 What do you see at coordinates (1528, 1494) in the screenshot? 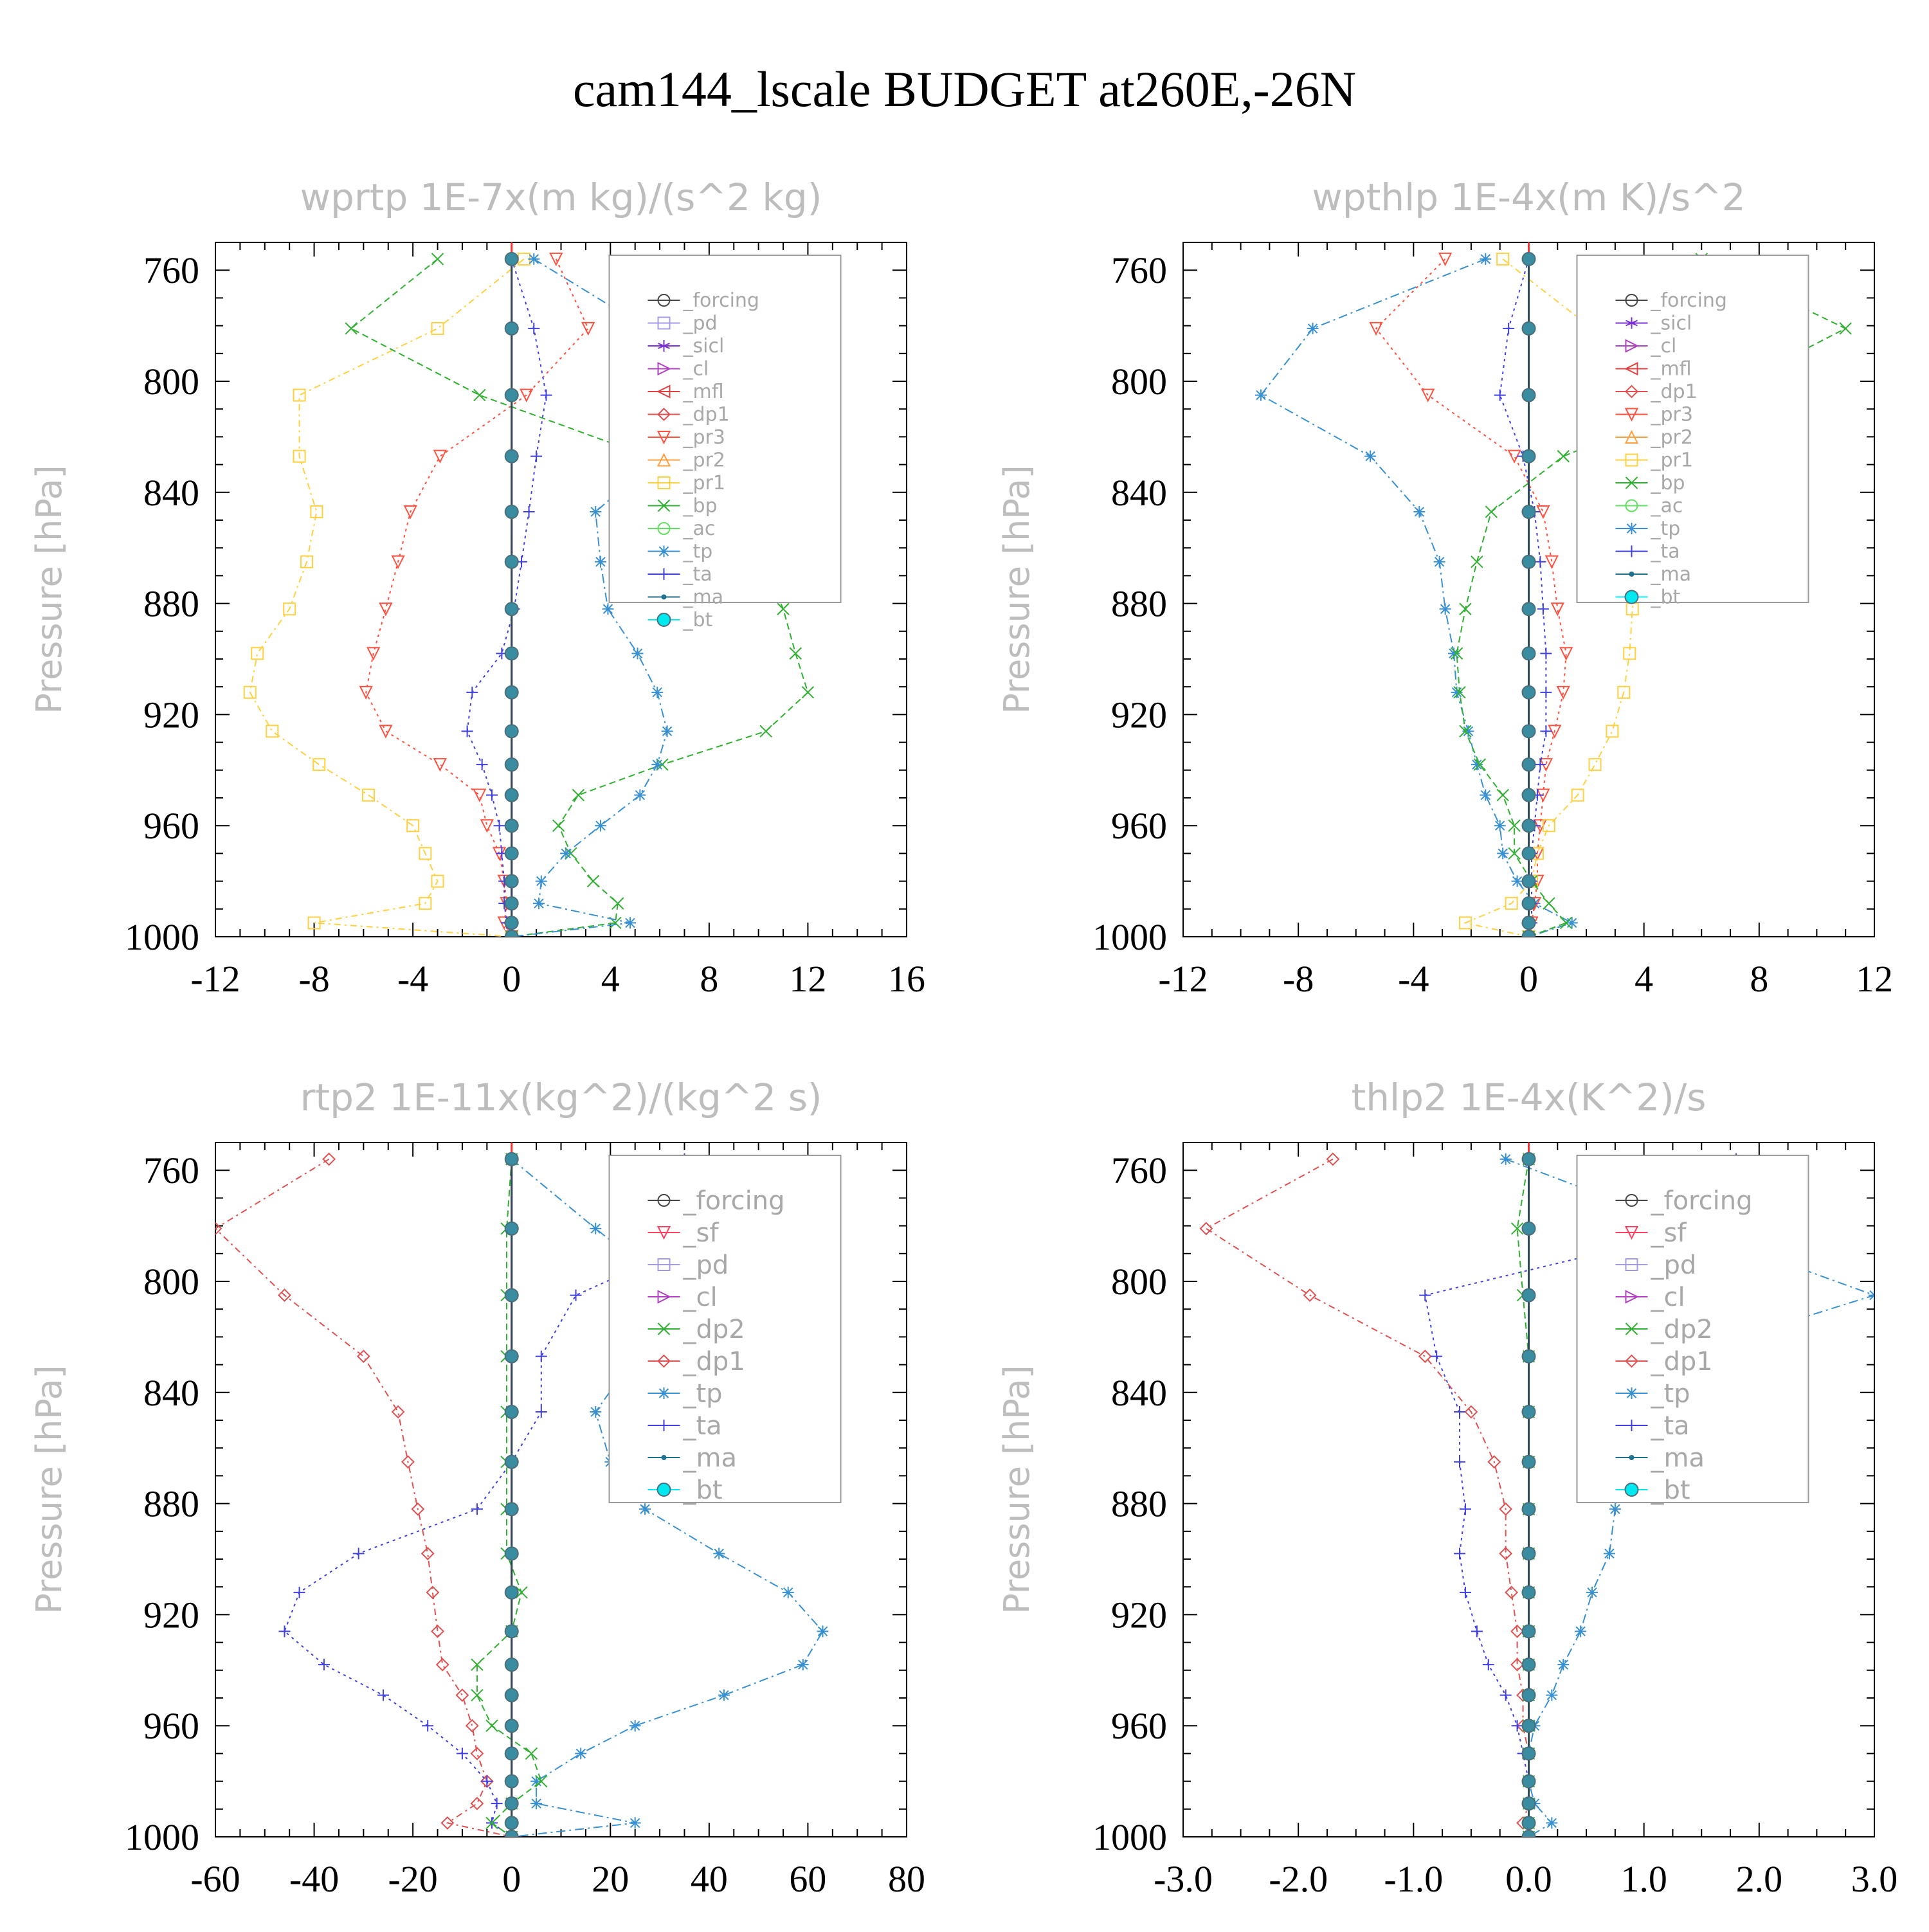
I see `series-bt` at bounding box center [1528, 1494].